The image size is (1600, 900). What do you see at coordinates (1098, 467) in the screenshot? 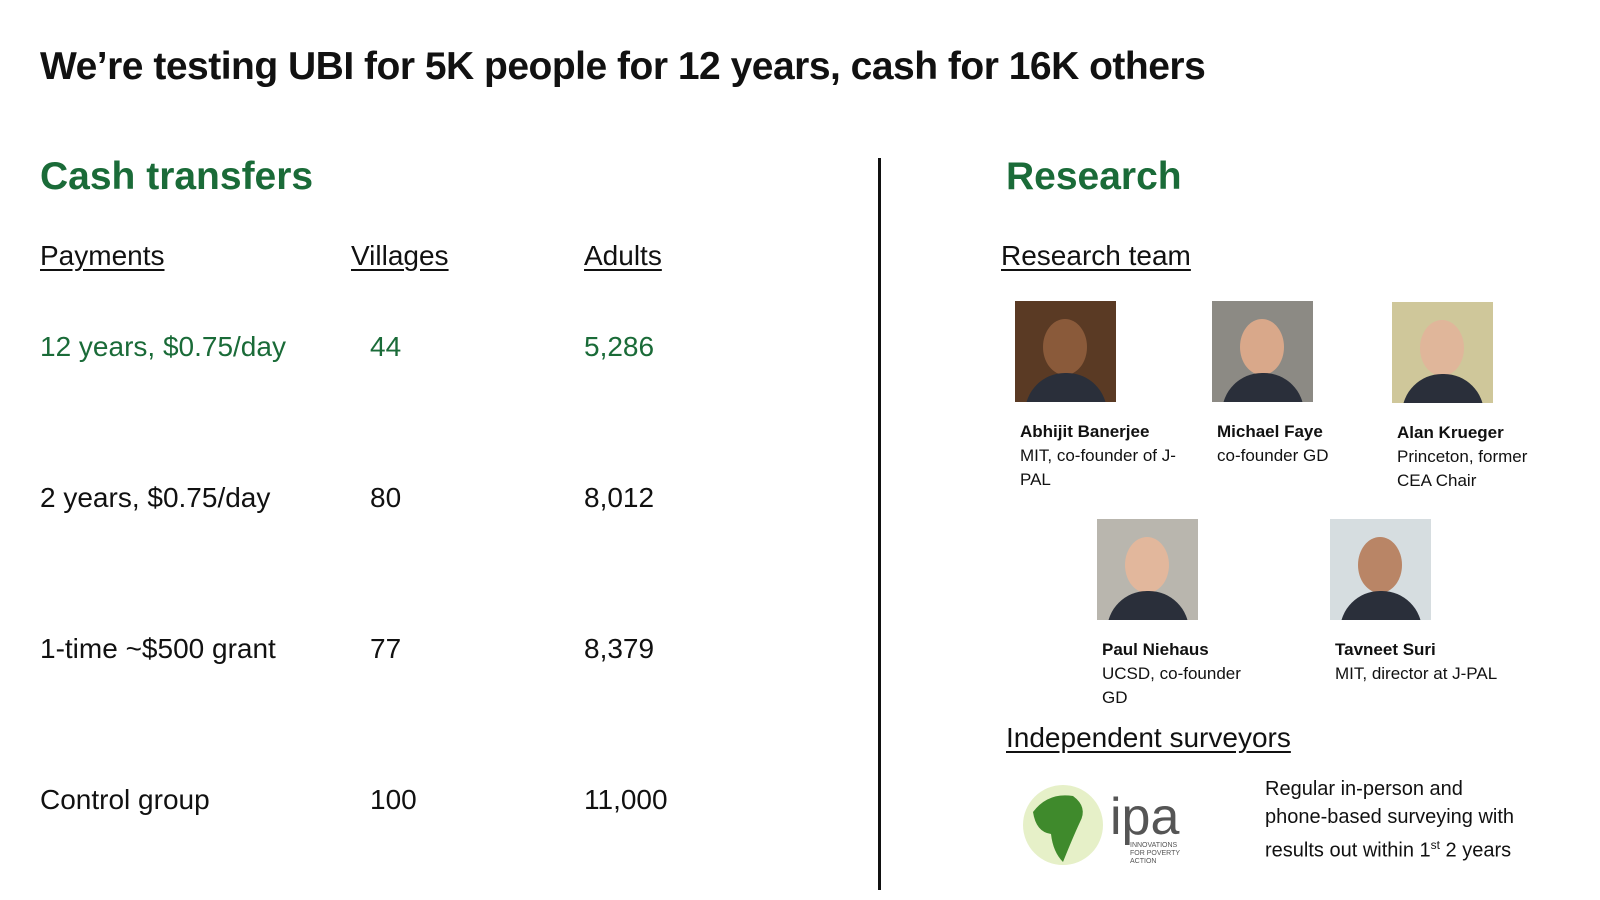
I see `person-role: MIT, co-founder of J-PAL` at bounding box center [1098, 467].